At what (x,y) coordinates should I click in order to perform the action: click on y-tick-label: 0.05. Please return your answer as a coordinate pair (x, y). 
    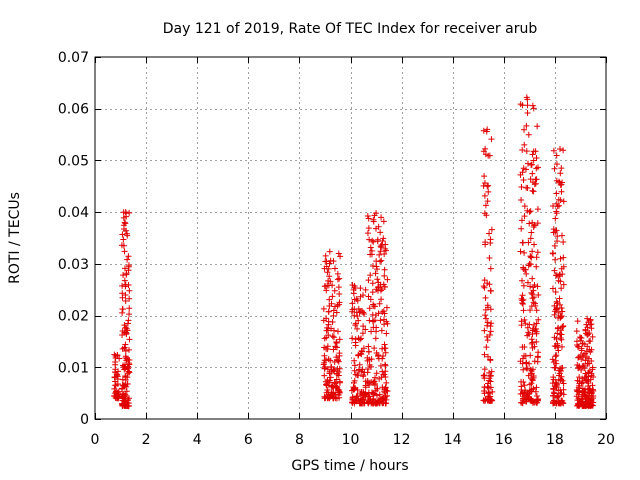
    Looking at the image, I should click on (73, 161).